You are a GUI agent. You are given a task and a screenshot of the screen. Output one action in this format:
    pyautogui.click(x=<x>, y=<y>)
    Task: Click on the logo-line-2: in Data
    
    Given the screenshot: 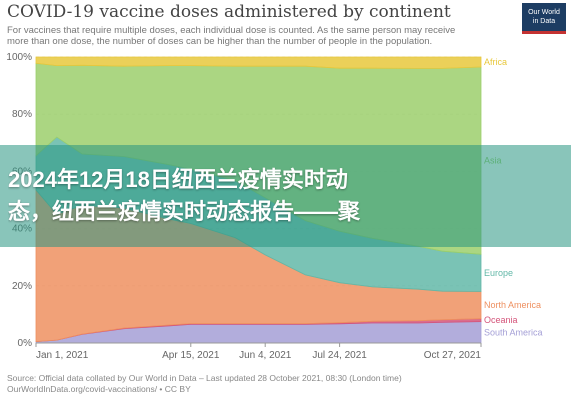 What is the action you would take?
    pyautogui.click(x=544, y=21)
    